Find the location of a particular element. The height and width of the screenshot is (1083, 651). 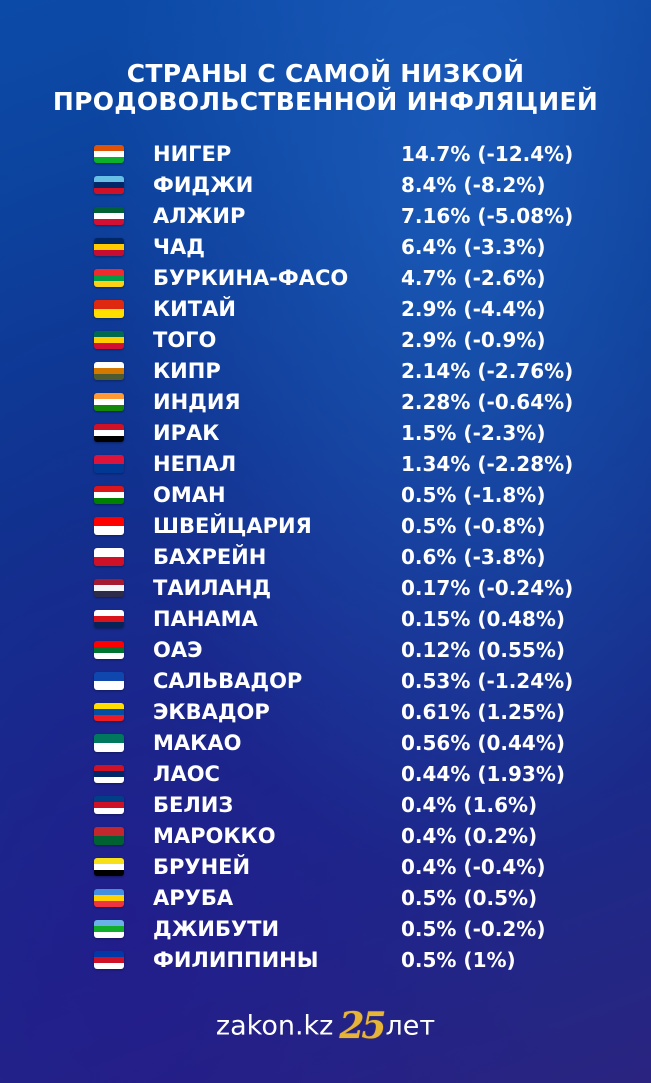

inflation-value: 0.44% (1.93%) is located at coordinates (483, 774).